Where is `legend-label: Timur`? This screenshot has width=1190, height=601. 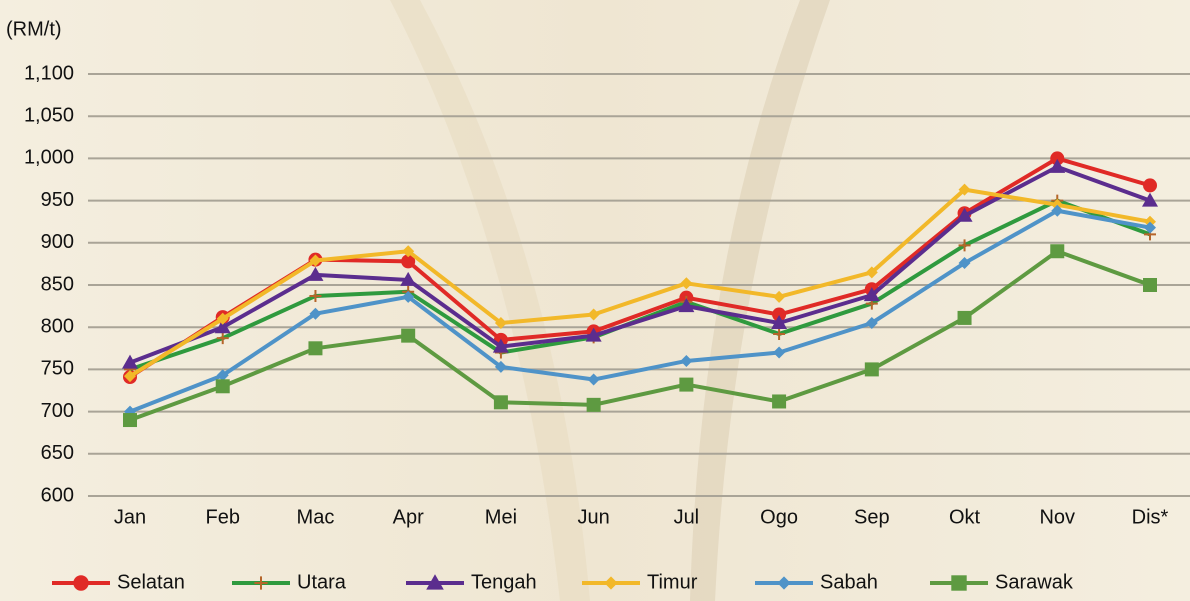
legend-label: Timur is located at coordinates (672, 582).